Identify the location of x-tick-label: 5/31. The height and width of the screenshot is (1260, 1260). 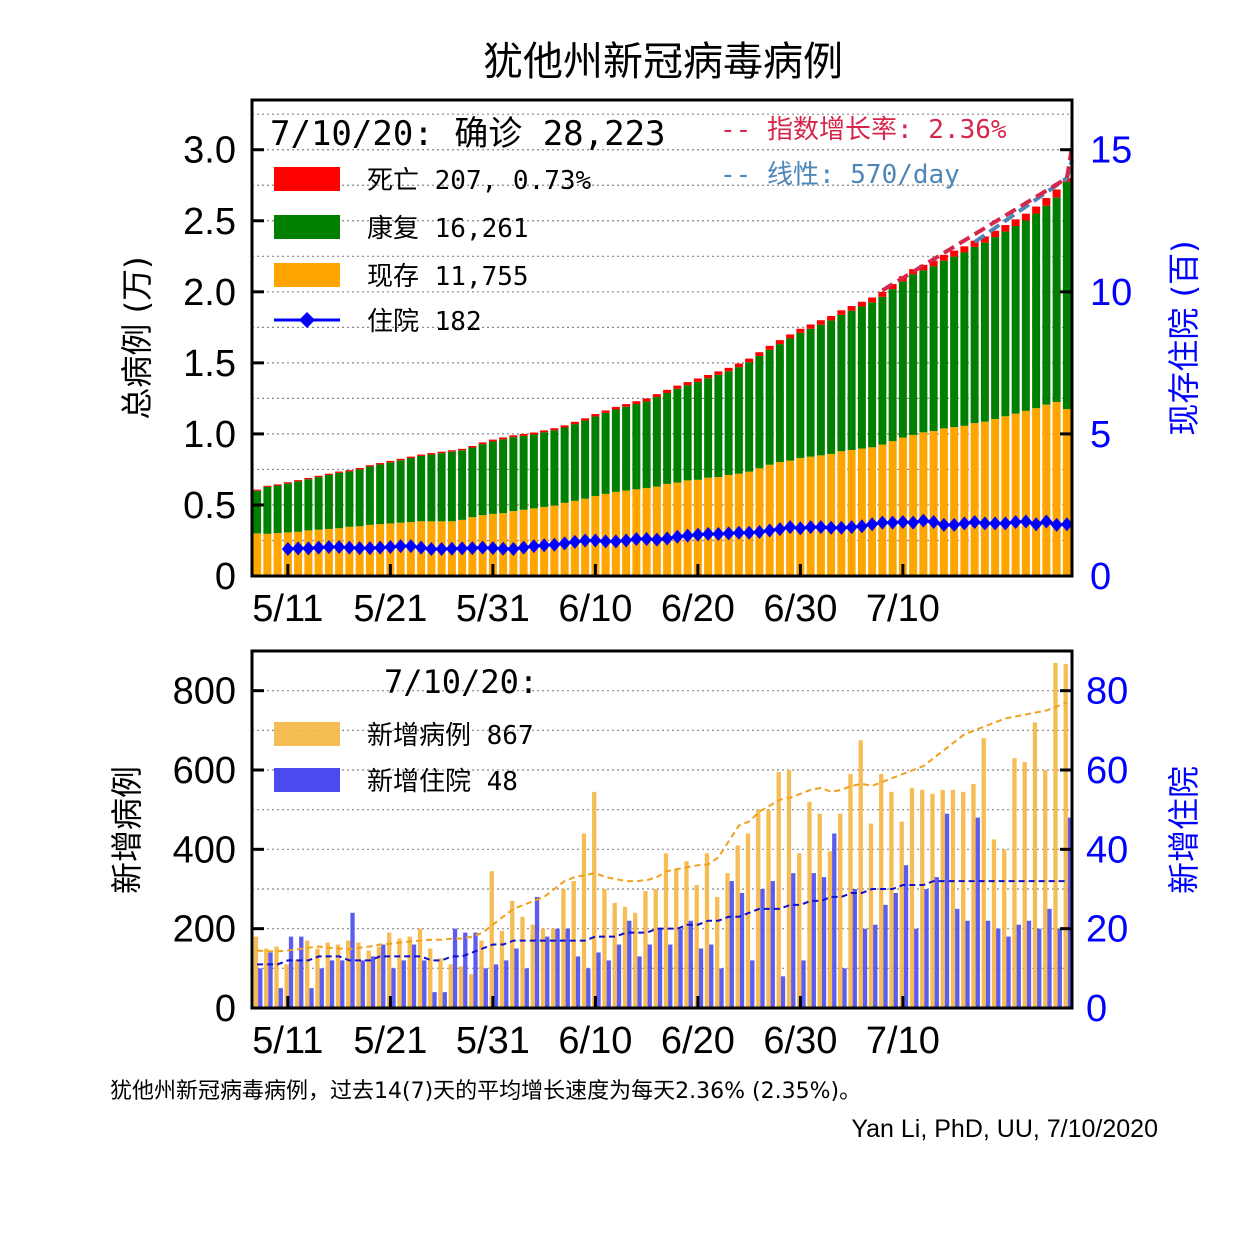
(493, 1041).